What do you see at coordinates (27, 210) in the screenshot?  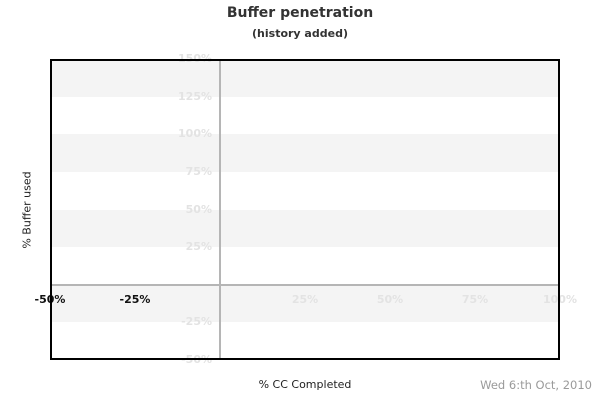 I see `y-axis-title: % Buffer used` at bounding box center [27, 210].